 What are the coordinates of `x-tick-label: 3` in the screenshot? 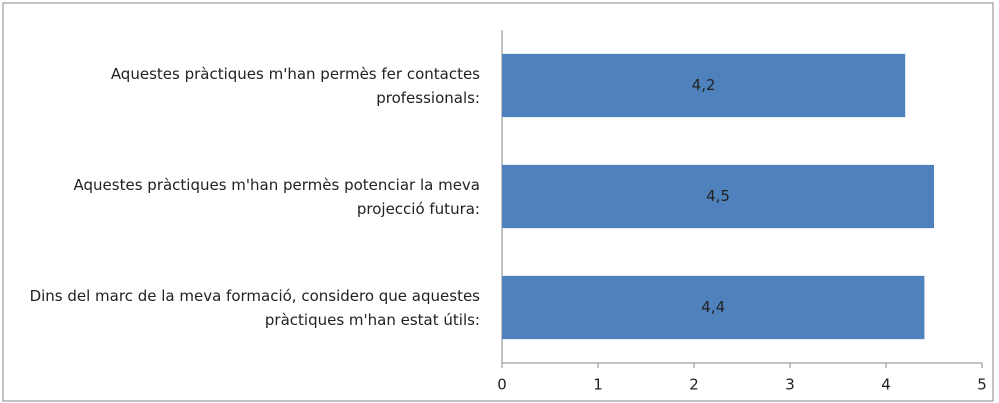 It's located at (790, 385).